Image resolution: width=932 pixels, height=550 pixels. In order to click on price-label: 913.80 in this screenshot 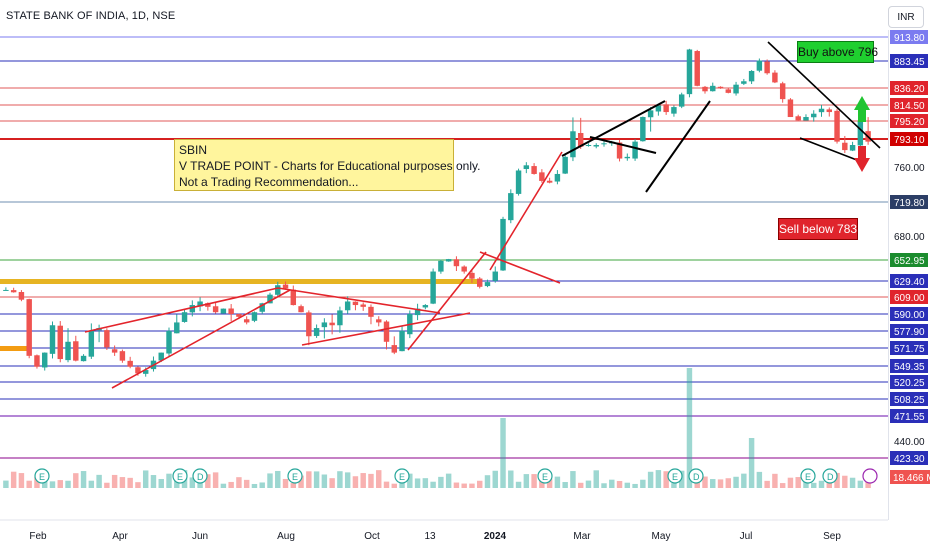, I will do `click(909, 38)`.